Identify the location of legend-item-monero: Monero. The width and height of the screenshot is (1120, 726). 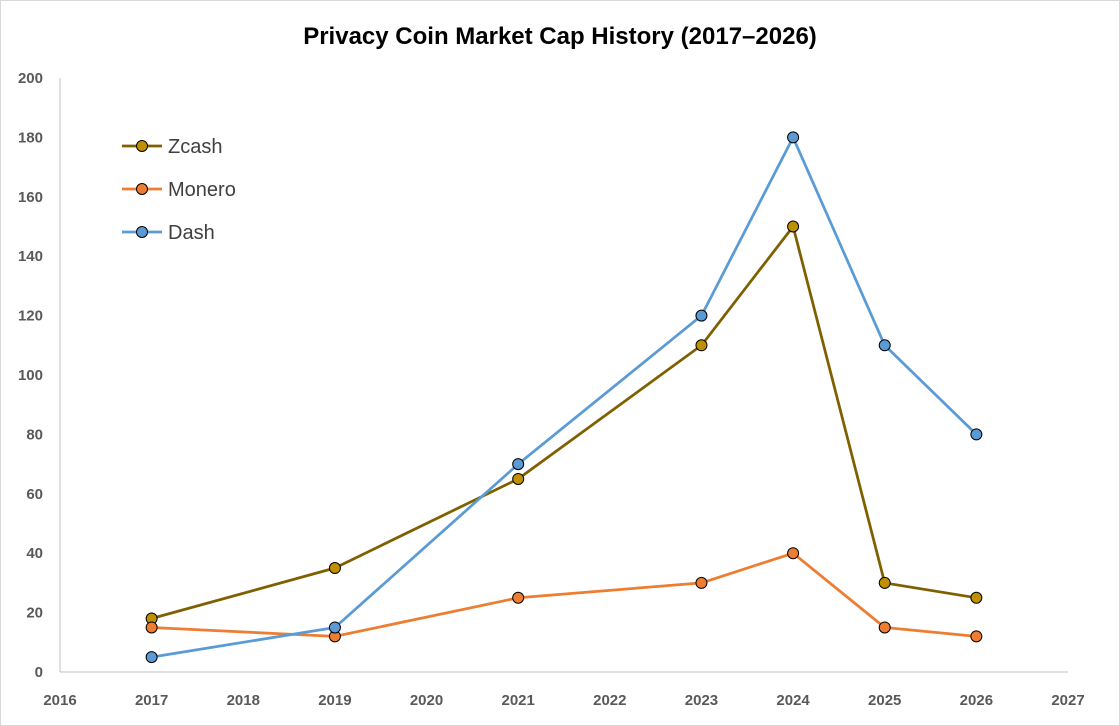
(179, 190).